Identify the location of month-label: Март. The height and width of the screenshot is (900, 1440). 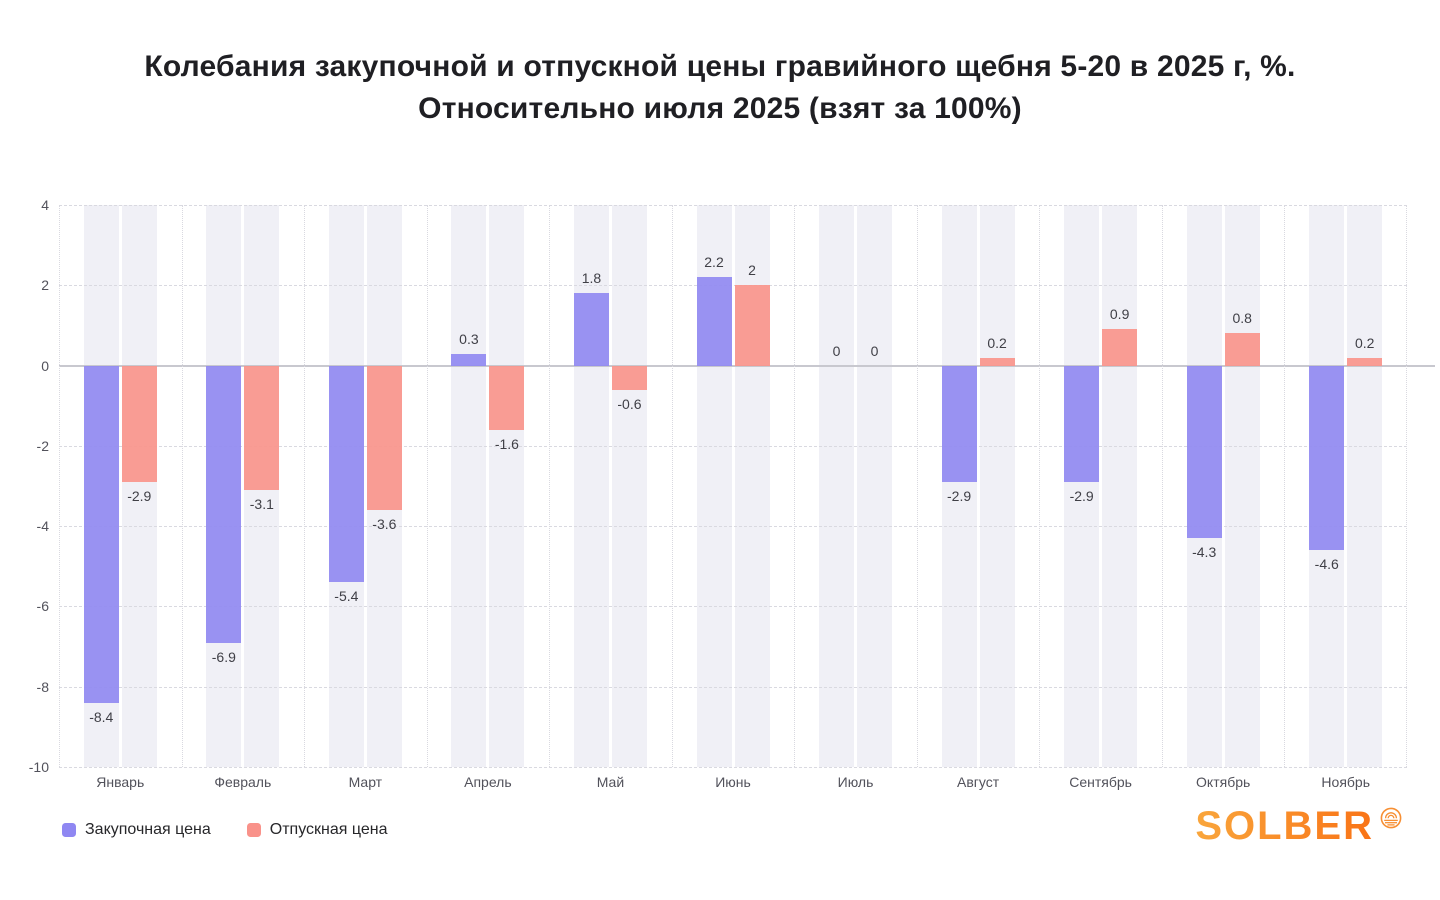
(365, 782).